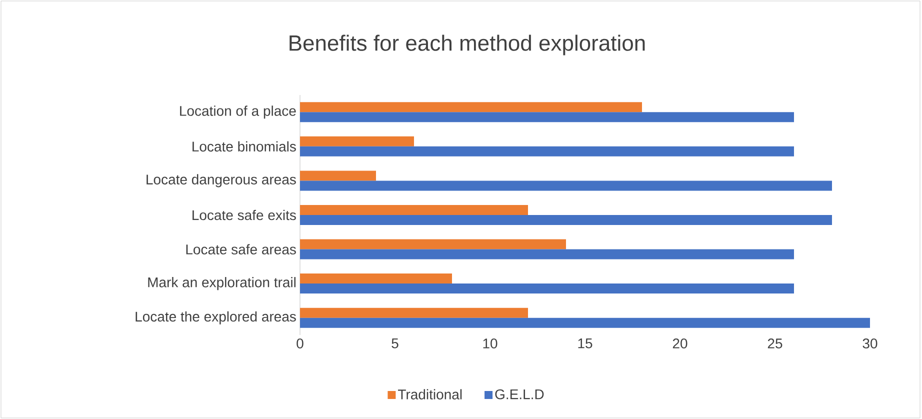 This screenshot has width=922, height=419. What do you see at coordinates (222, 283) in the screenshot?
I see `y-tick-label: Mark an exploration trail` at bounding box center [222, 283].